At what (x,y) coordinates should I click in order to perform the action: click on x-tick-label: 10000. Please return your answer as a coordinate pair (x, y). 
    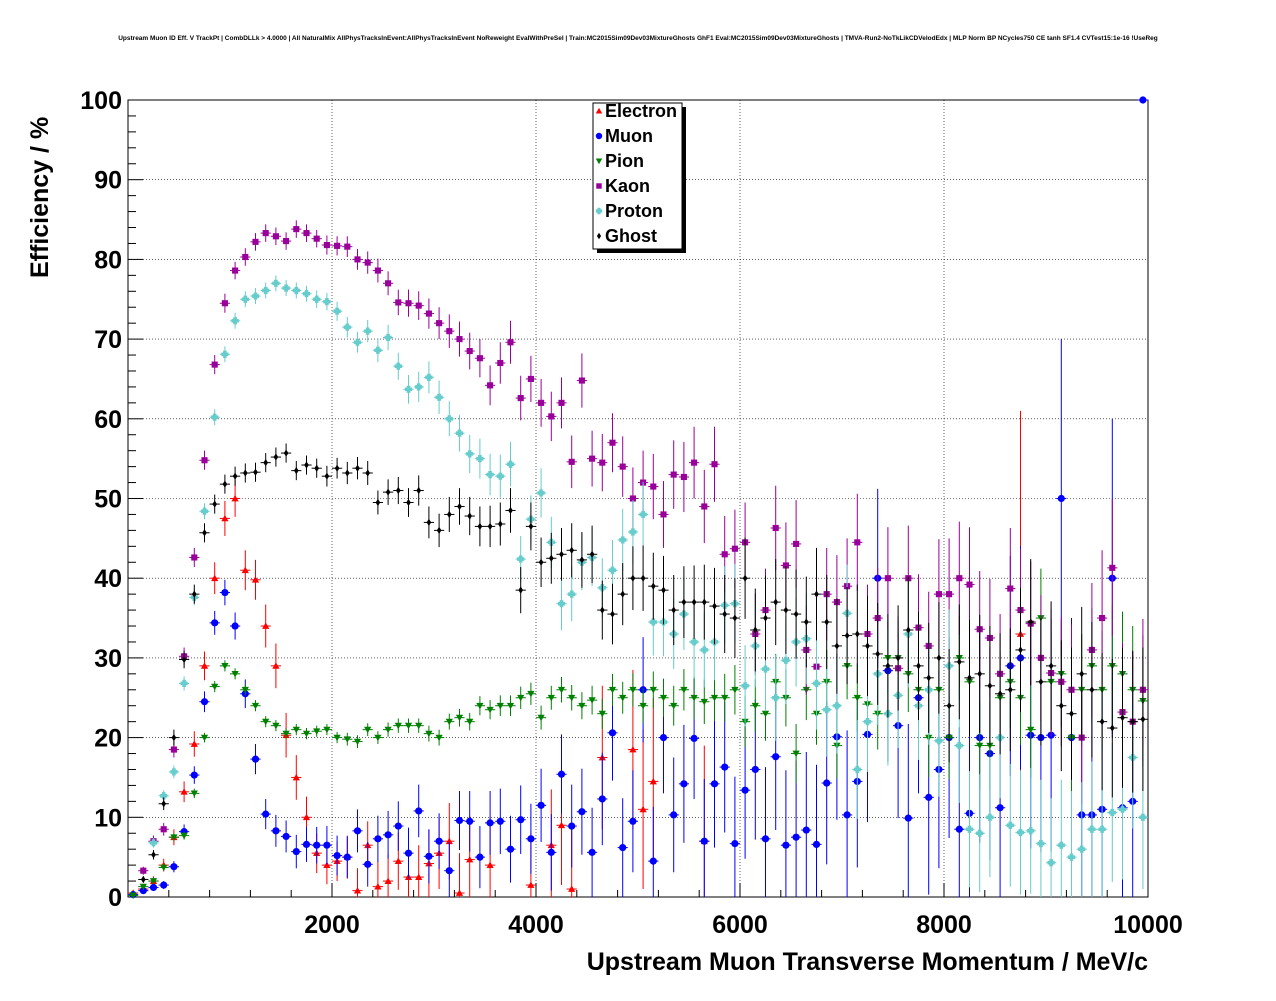
    Looking at the image, I should click on (1148, 925).